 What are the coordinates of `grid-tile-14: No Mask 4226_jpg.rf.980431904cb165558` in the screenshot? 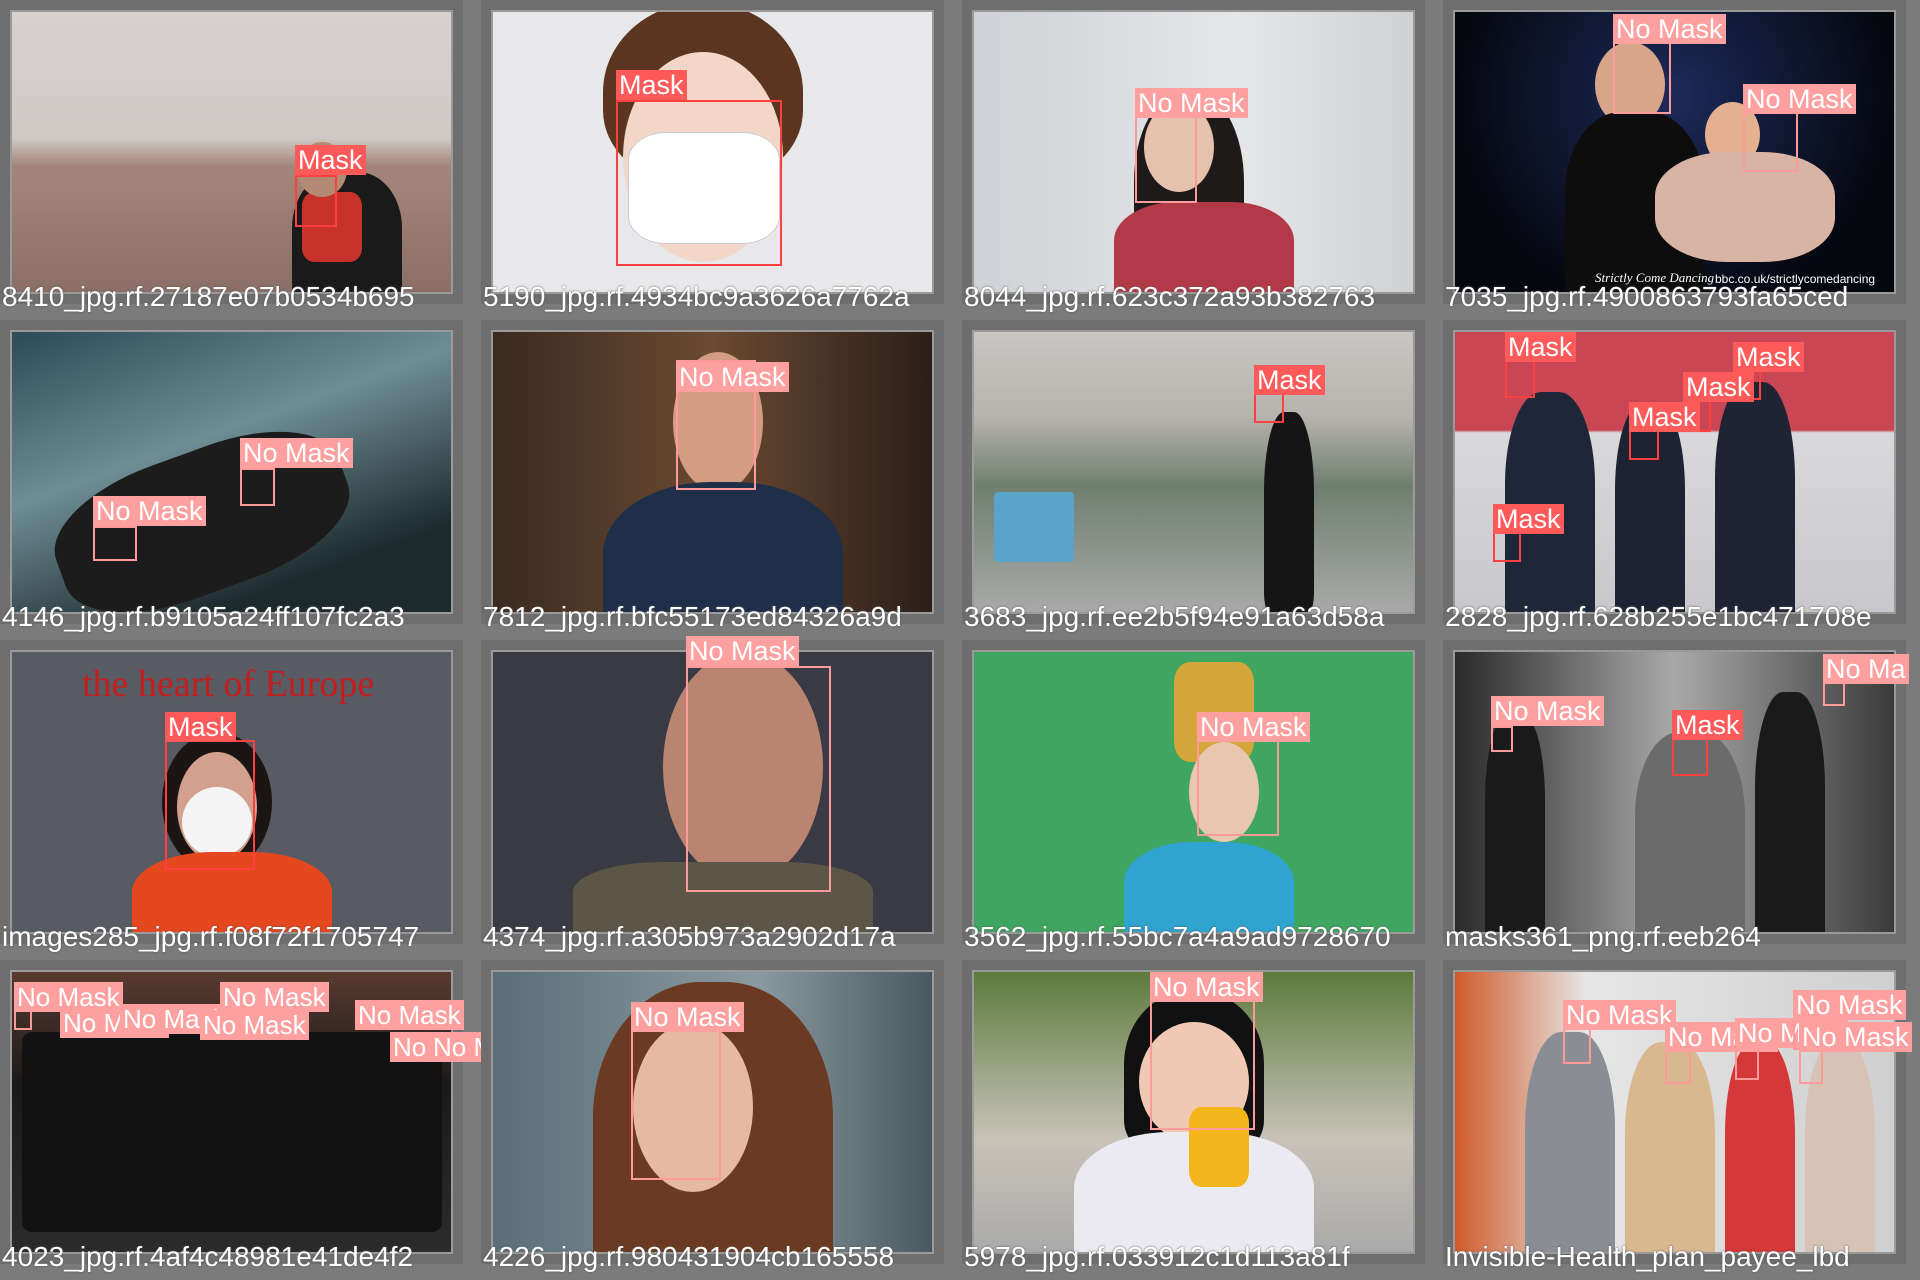 It's located at (712, 1116).